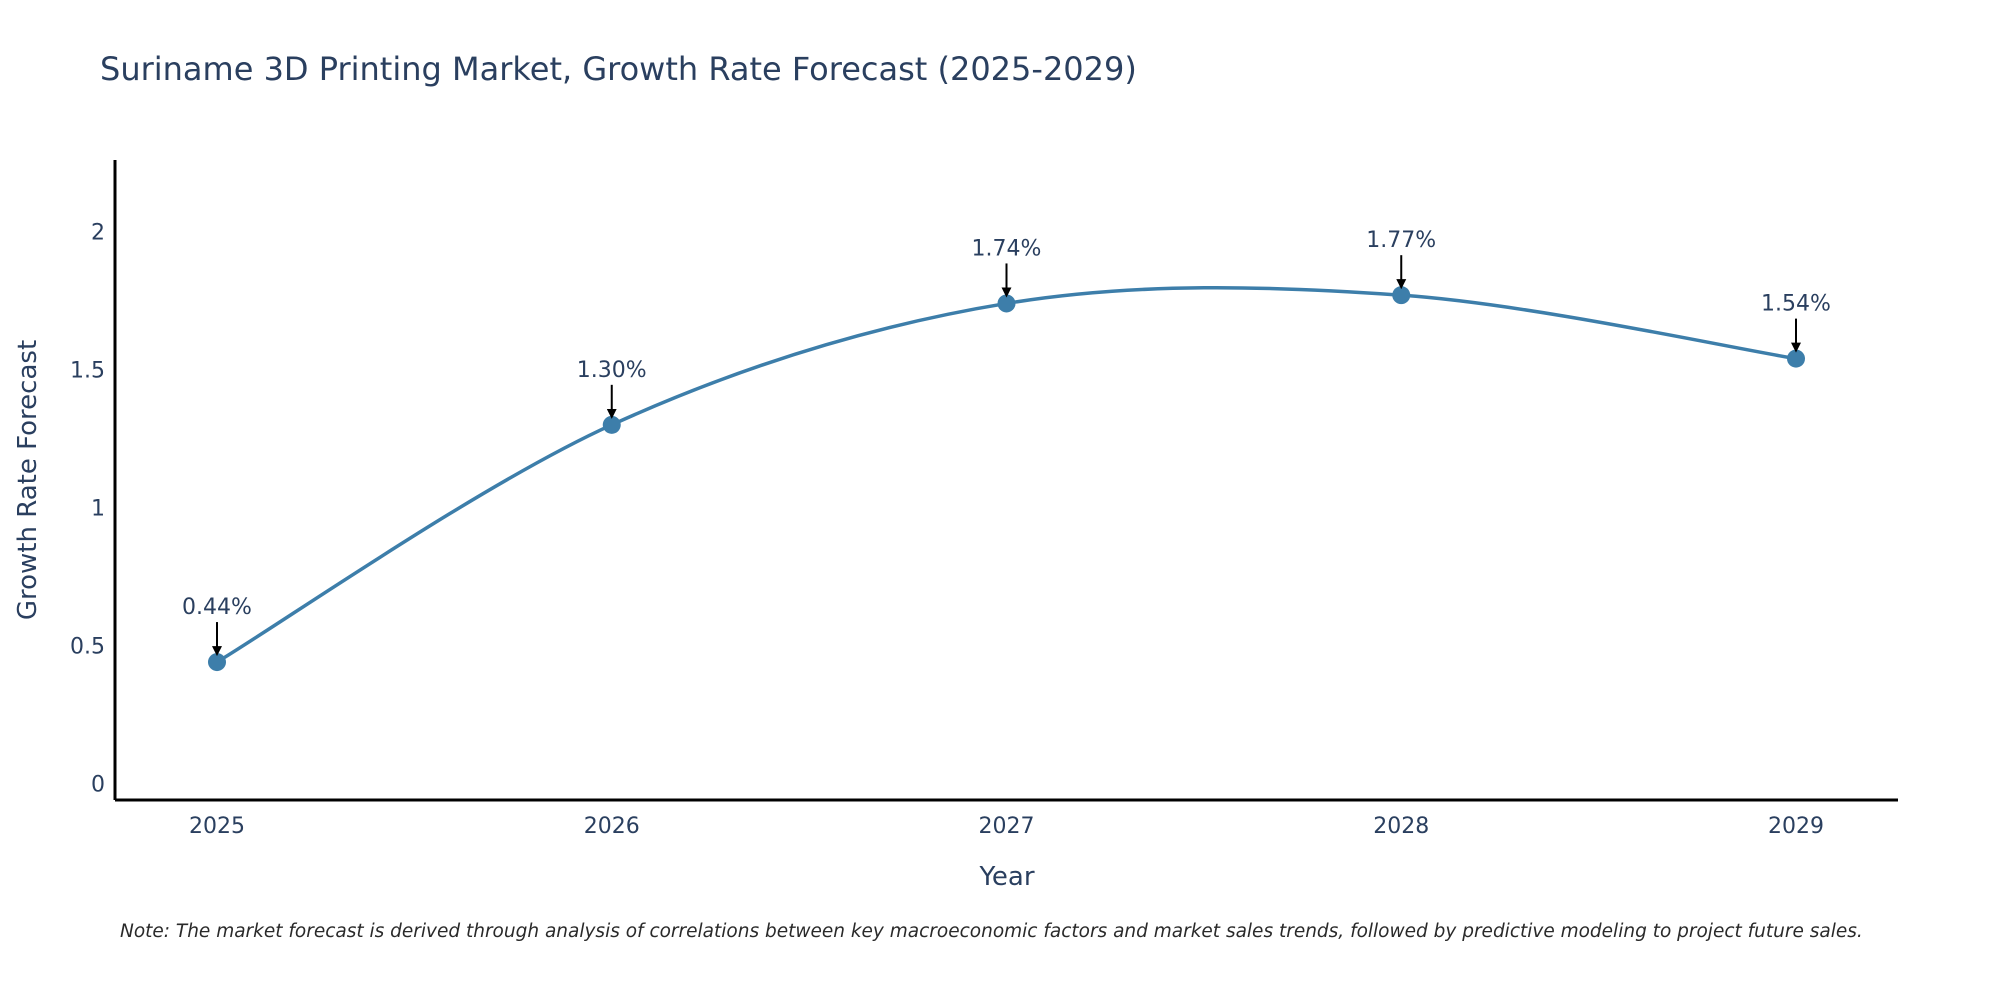  Describe the element at coordinates (87, 509) in the screenshot. I see `y-axis-ticks: 0 0.5 1 1.5 2` at that location.